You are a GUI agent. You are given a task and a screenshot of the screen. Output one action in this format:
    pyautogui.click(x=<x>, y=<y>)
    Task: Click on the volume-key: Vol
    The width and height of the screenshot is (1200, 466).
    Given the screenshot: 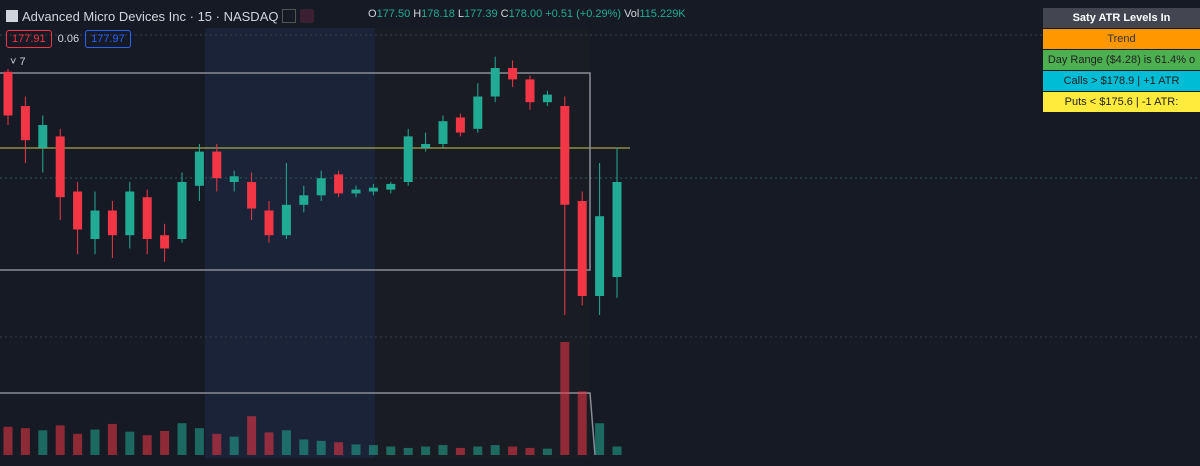 What is the action you would take?
    pyautogui.click(x=632, y=14)
    